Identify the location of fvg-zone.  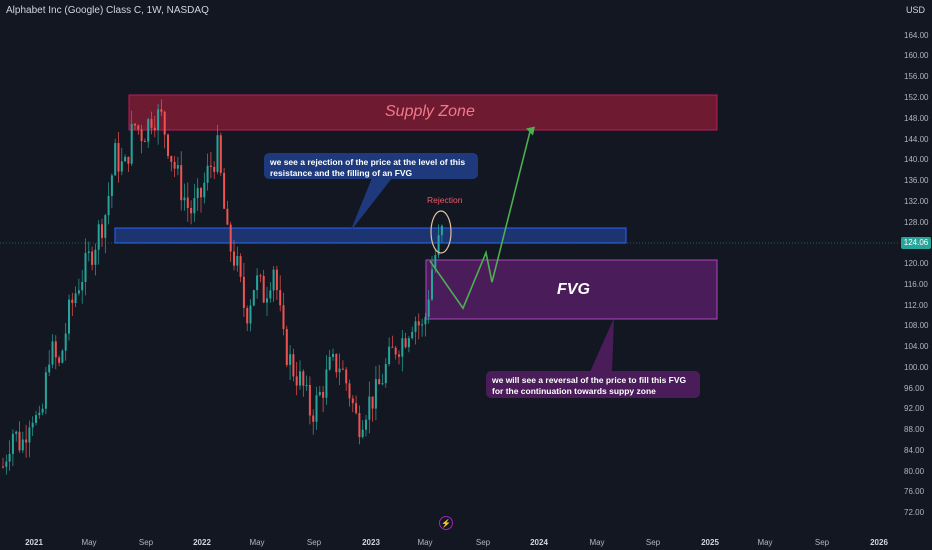
(571, 289).